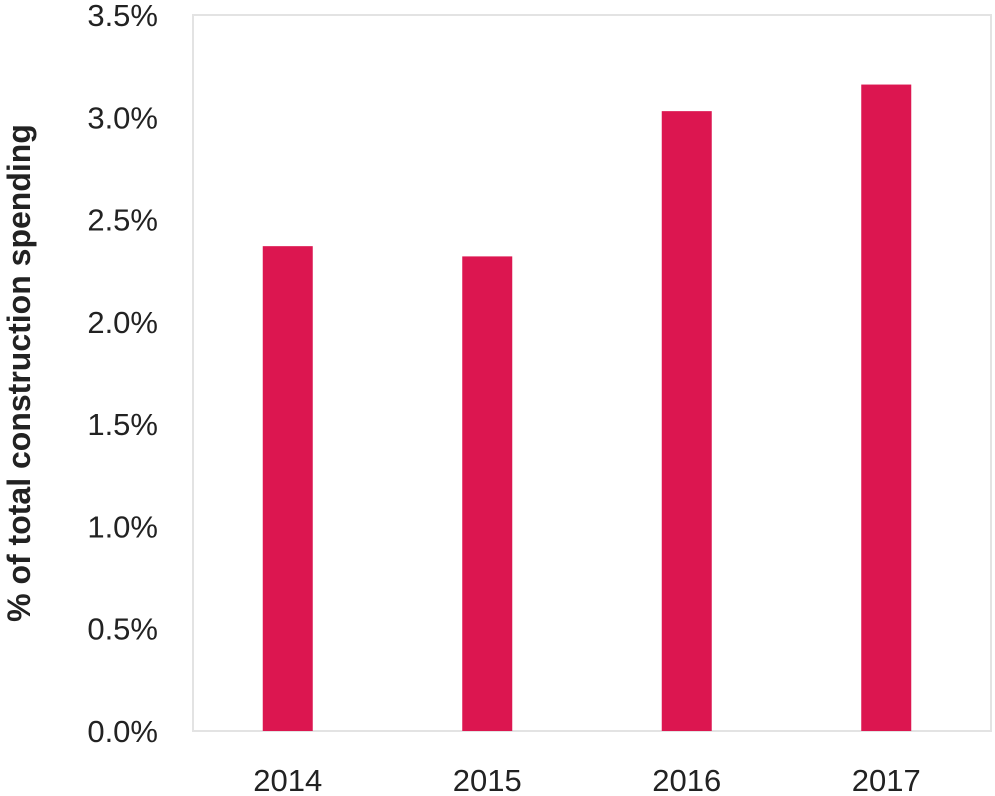 The width and height of the screenshot is (995, 796). Describe the element at coordinates (287, 488) in the screenshot. I see `bar-2014` at that location.